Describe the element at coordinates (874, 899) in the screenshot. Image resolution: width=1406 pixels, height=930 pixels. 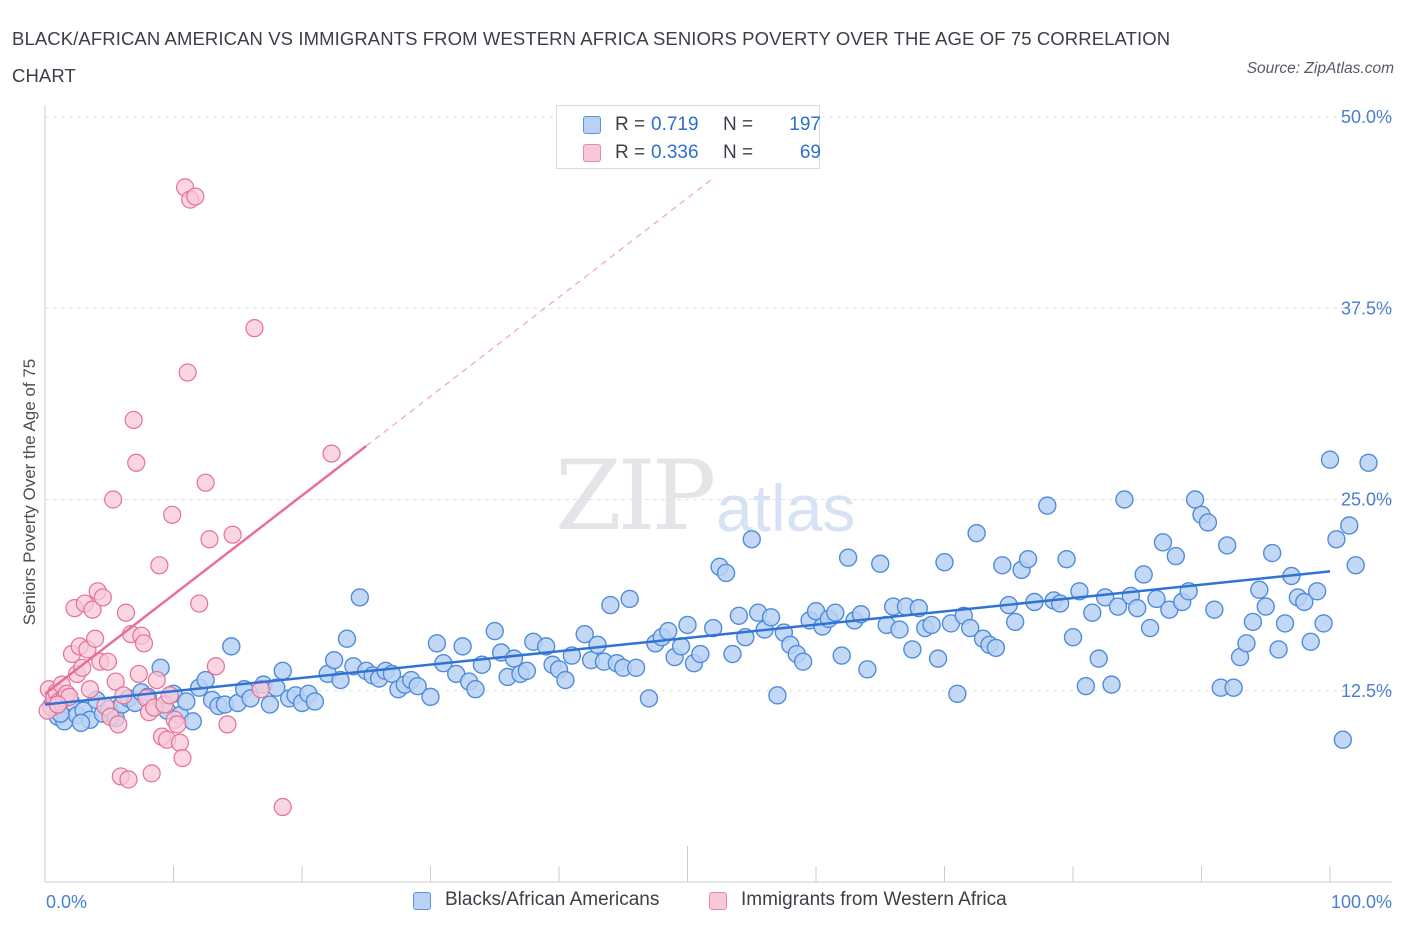
I see `legend-label: Immigrants from Western Africa` at that location.